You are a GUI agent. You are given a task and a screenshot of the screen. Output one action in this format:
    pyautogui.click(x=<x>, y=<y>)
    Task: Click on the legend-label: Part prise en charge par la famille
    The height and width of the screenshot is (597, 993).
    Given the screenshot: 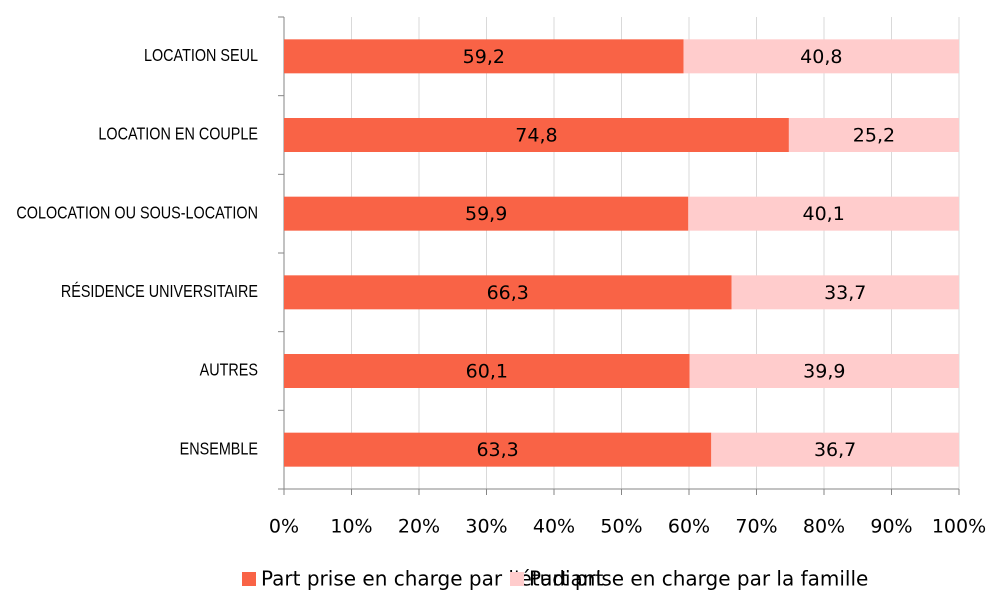 What is the action you would take?
    pyautogui.click(x=698, y=579)
    